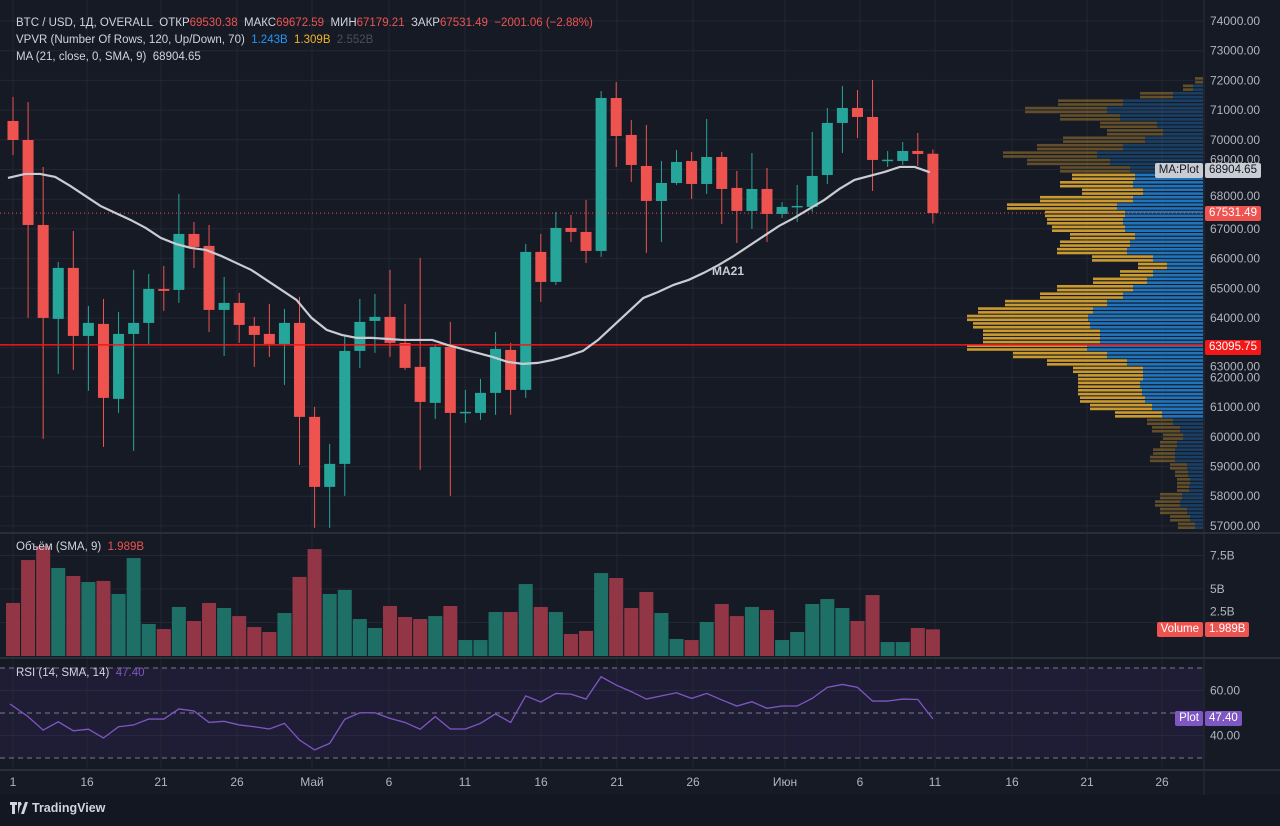 This screenshot has width=1280, height=826. Describe the element at coordinates (312, 40) in the screenshot. I see `vpvr-down-value: 1.309B` at that location.